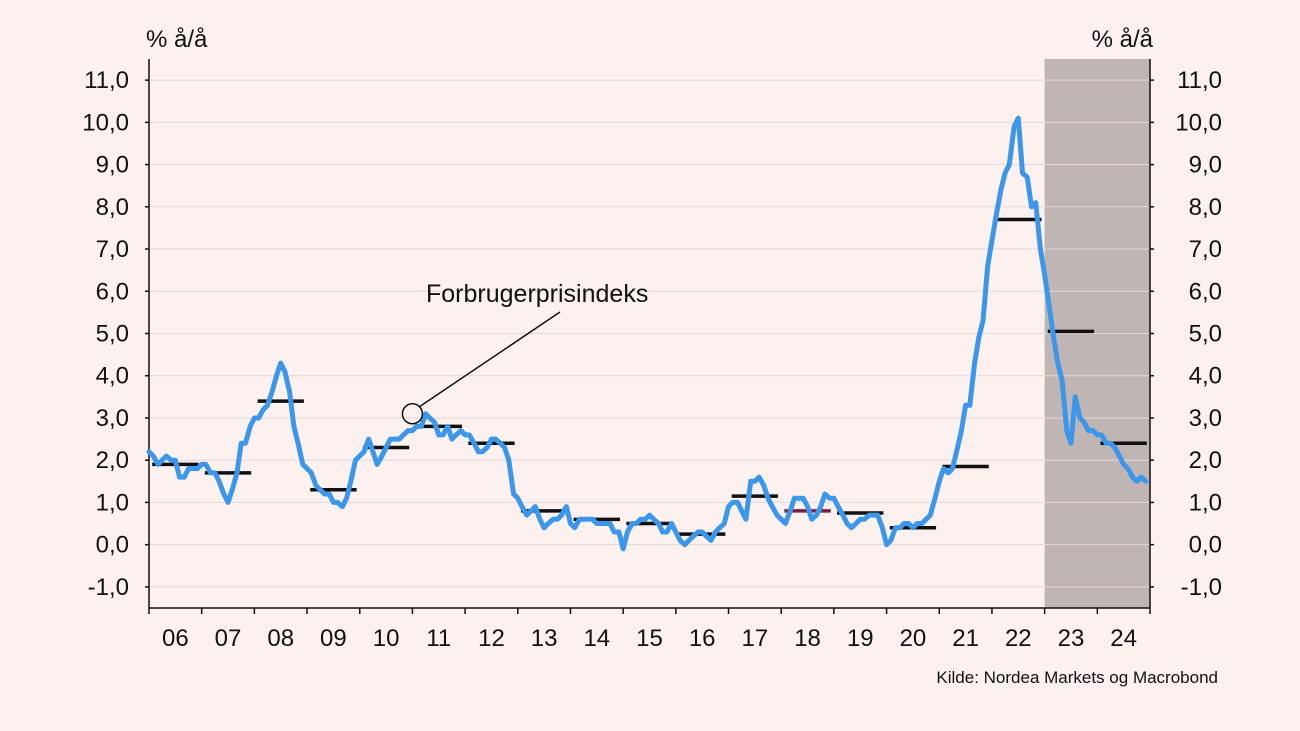 This screenshot has width=1300, height=731. Describe the element at coordinates (1123, 39) in the screenshot. I see `right-axis-unit: % å/å` at that location.